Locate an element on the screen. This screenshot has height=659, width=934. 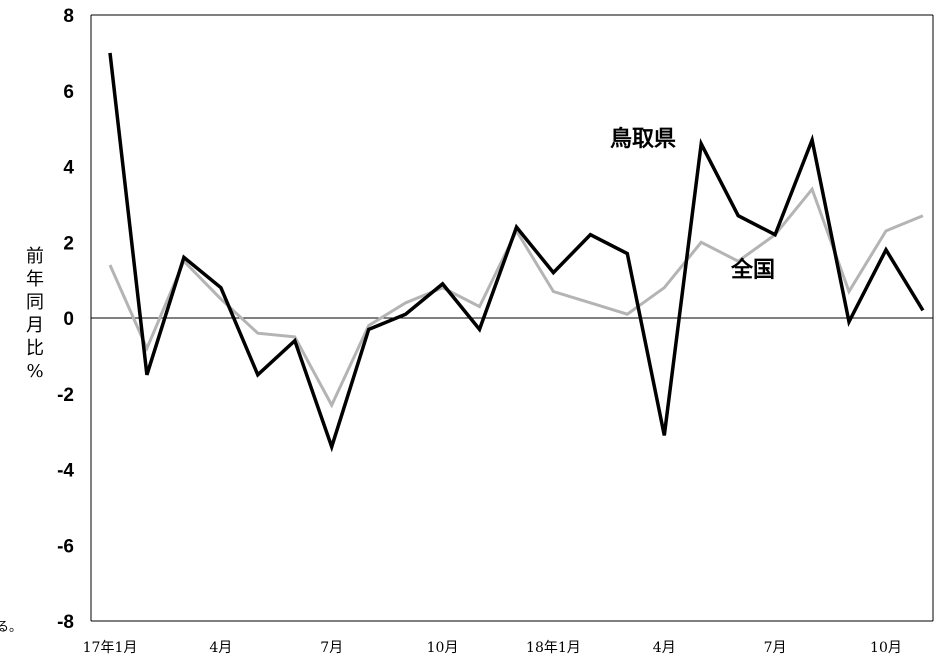
y-tick-label: 8 is located at coordinates (68, 16).